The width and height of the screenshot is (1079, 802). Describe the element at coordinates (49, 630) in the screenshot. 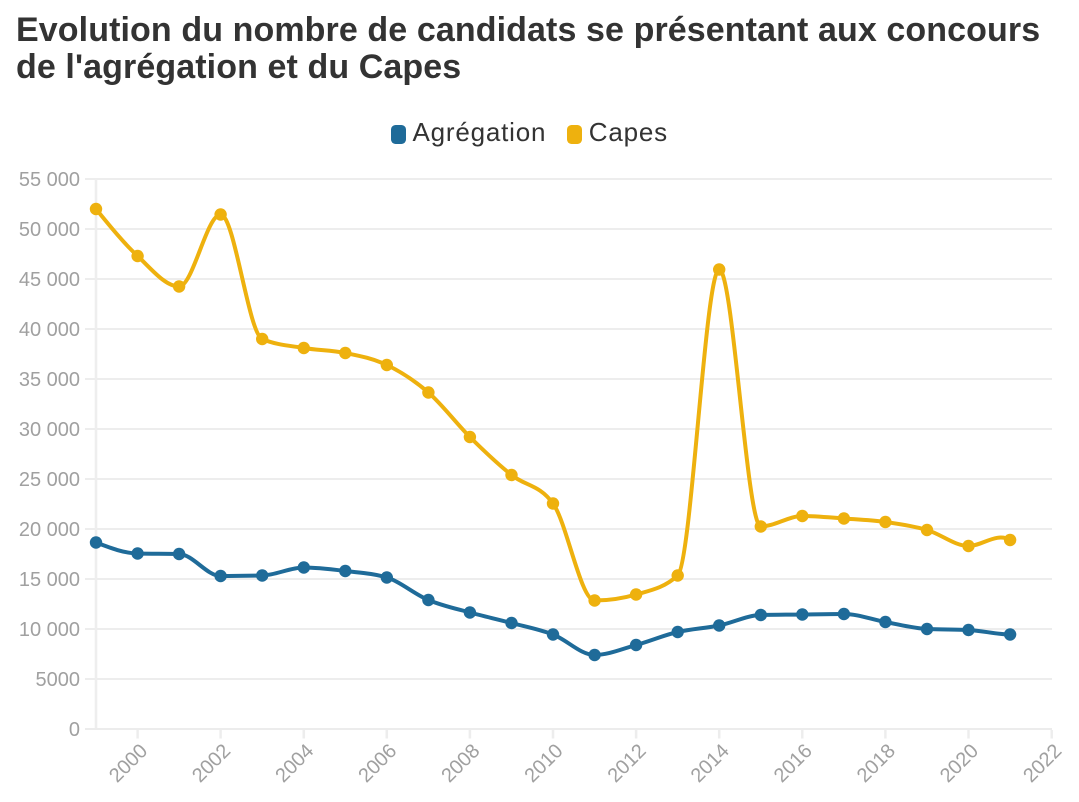

I see `svg-text: 10 000` at that location.